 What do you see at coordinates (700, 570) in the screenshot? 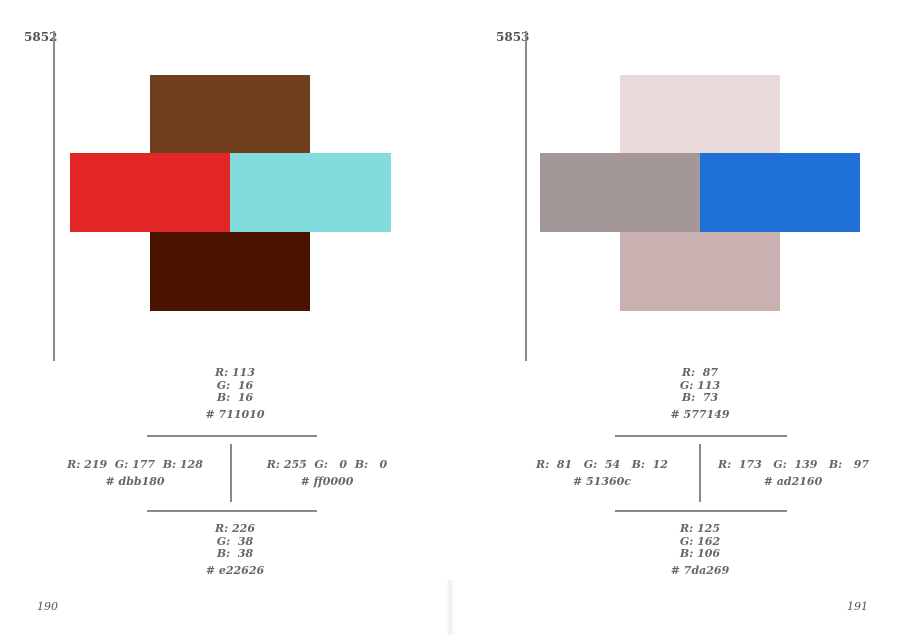
I see `bottom-hex-value: # 7da269` at bounding box center [700, 570].